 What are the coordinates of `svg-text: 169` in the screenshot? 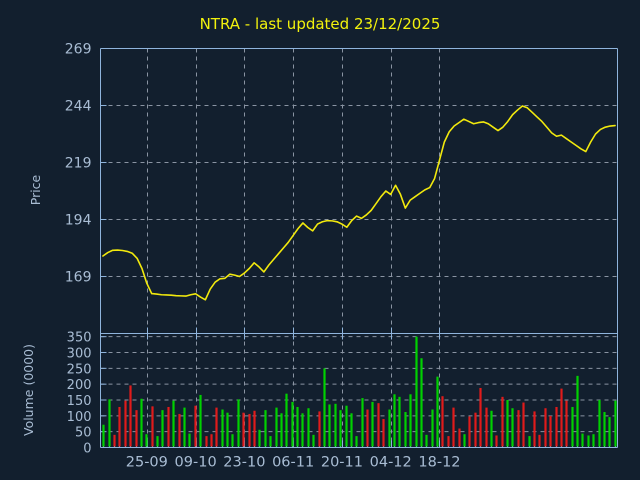 It's located at (78, 278).